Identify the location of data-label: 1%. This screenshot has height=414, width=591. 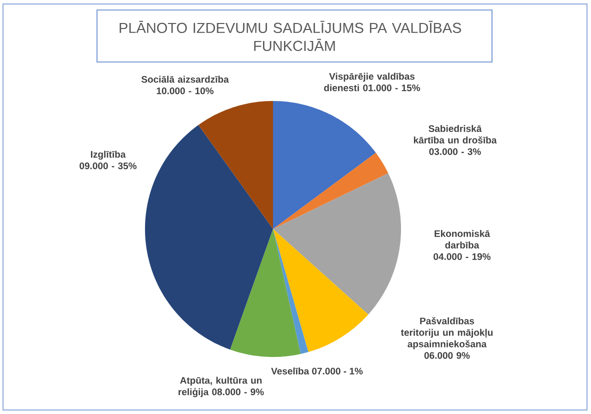
(356, 371).